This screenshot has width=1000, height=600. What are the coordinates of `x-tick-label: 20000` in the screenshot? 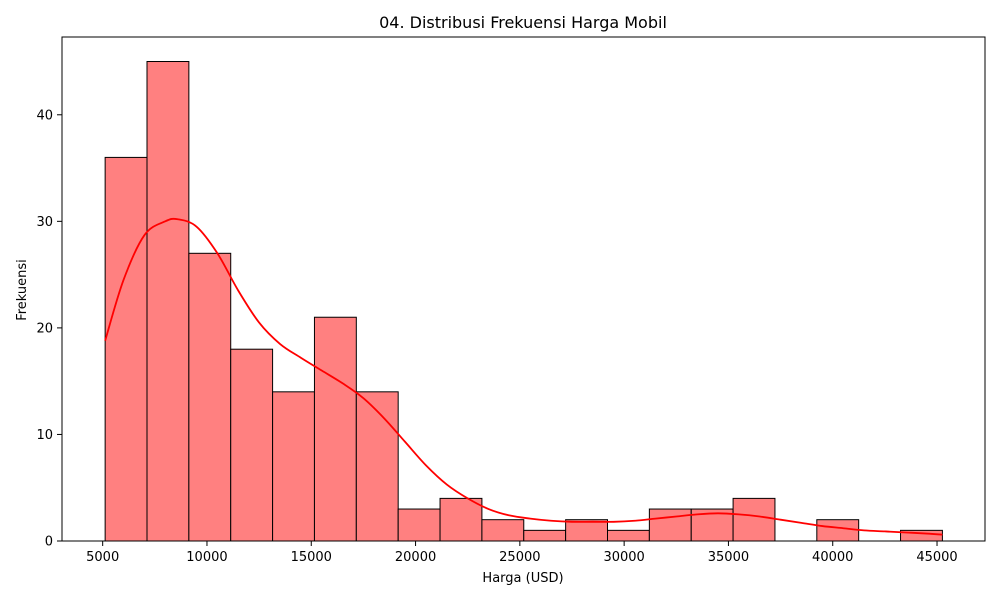 It's located at (415, 557).